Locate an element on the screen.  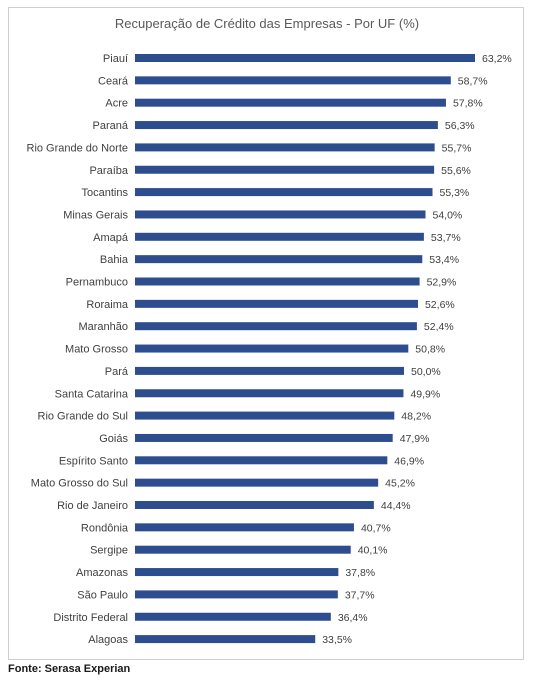
value-label: 50,0% is located at coordinates (426, 372).